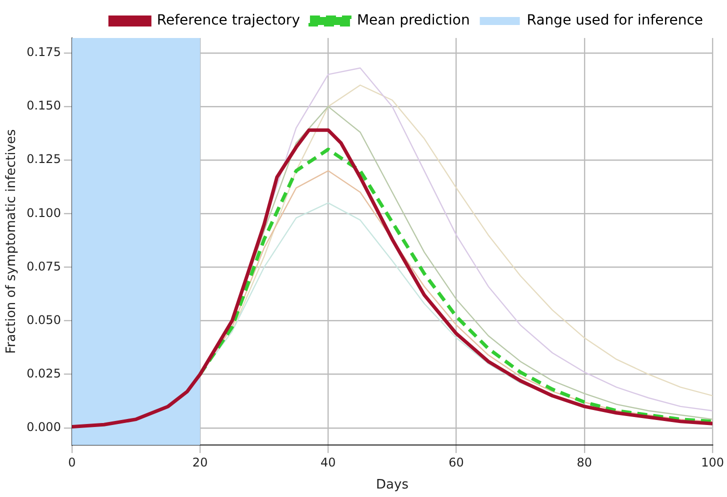 This screenshot has width=727, height=497. What do you see at coordinates (12, 241) in the screenshot?
I see `y-axis-title: Fraction of symptomatic infectives` at bounding box center [12, 241].